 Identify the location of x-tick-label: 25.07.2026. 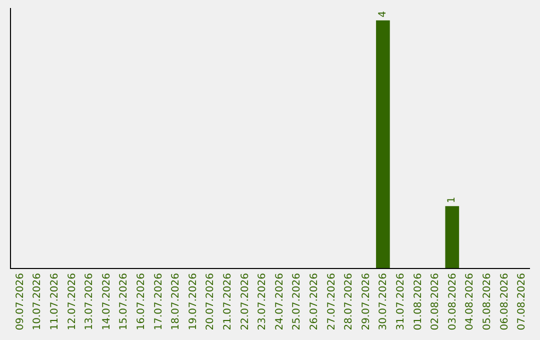
(297, 301).